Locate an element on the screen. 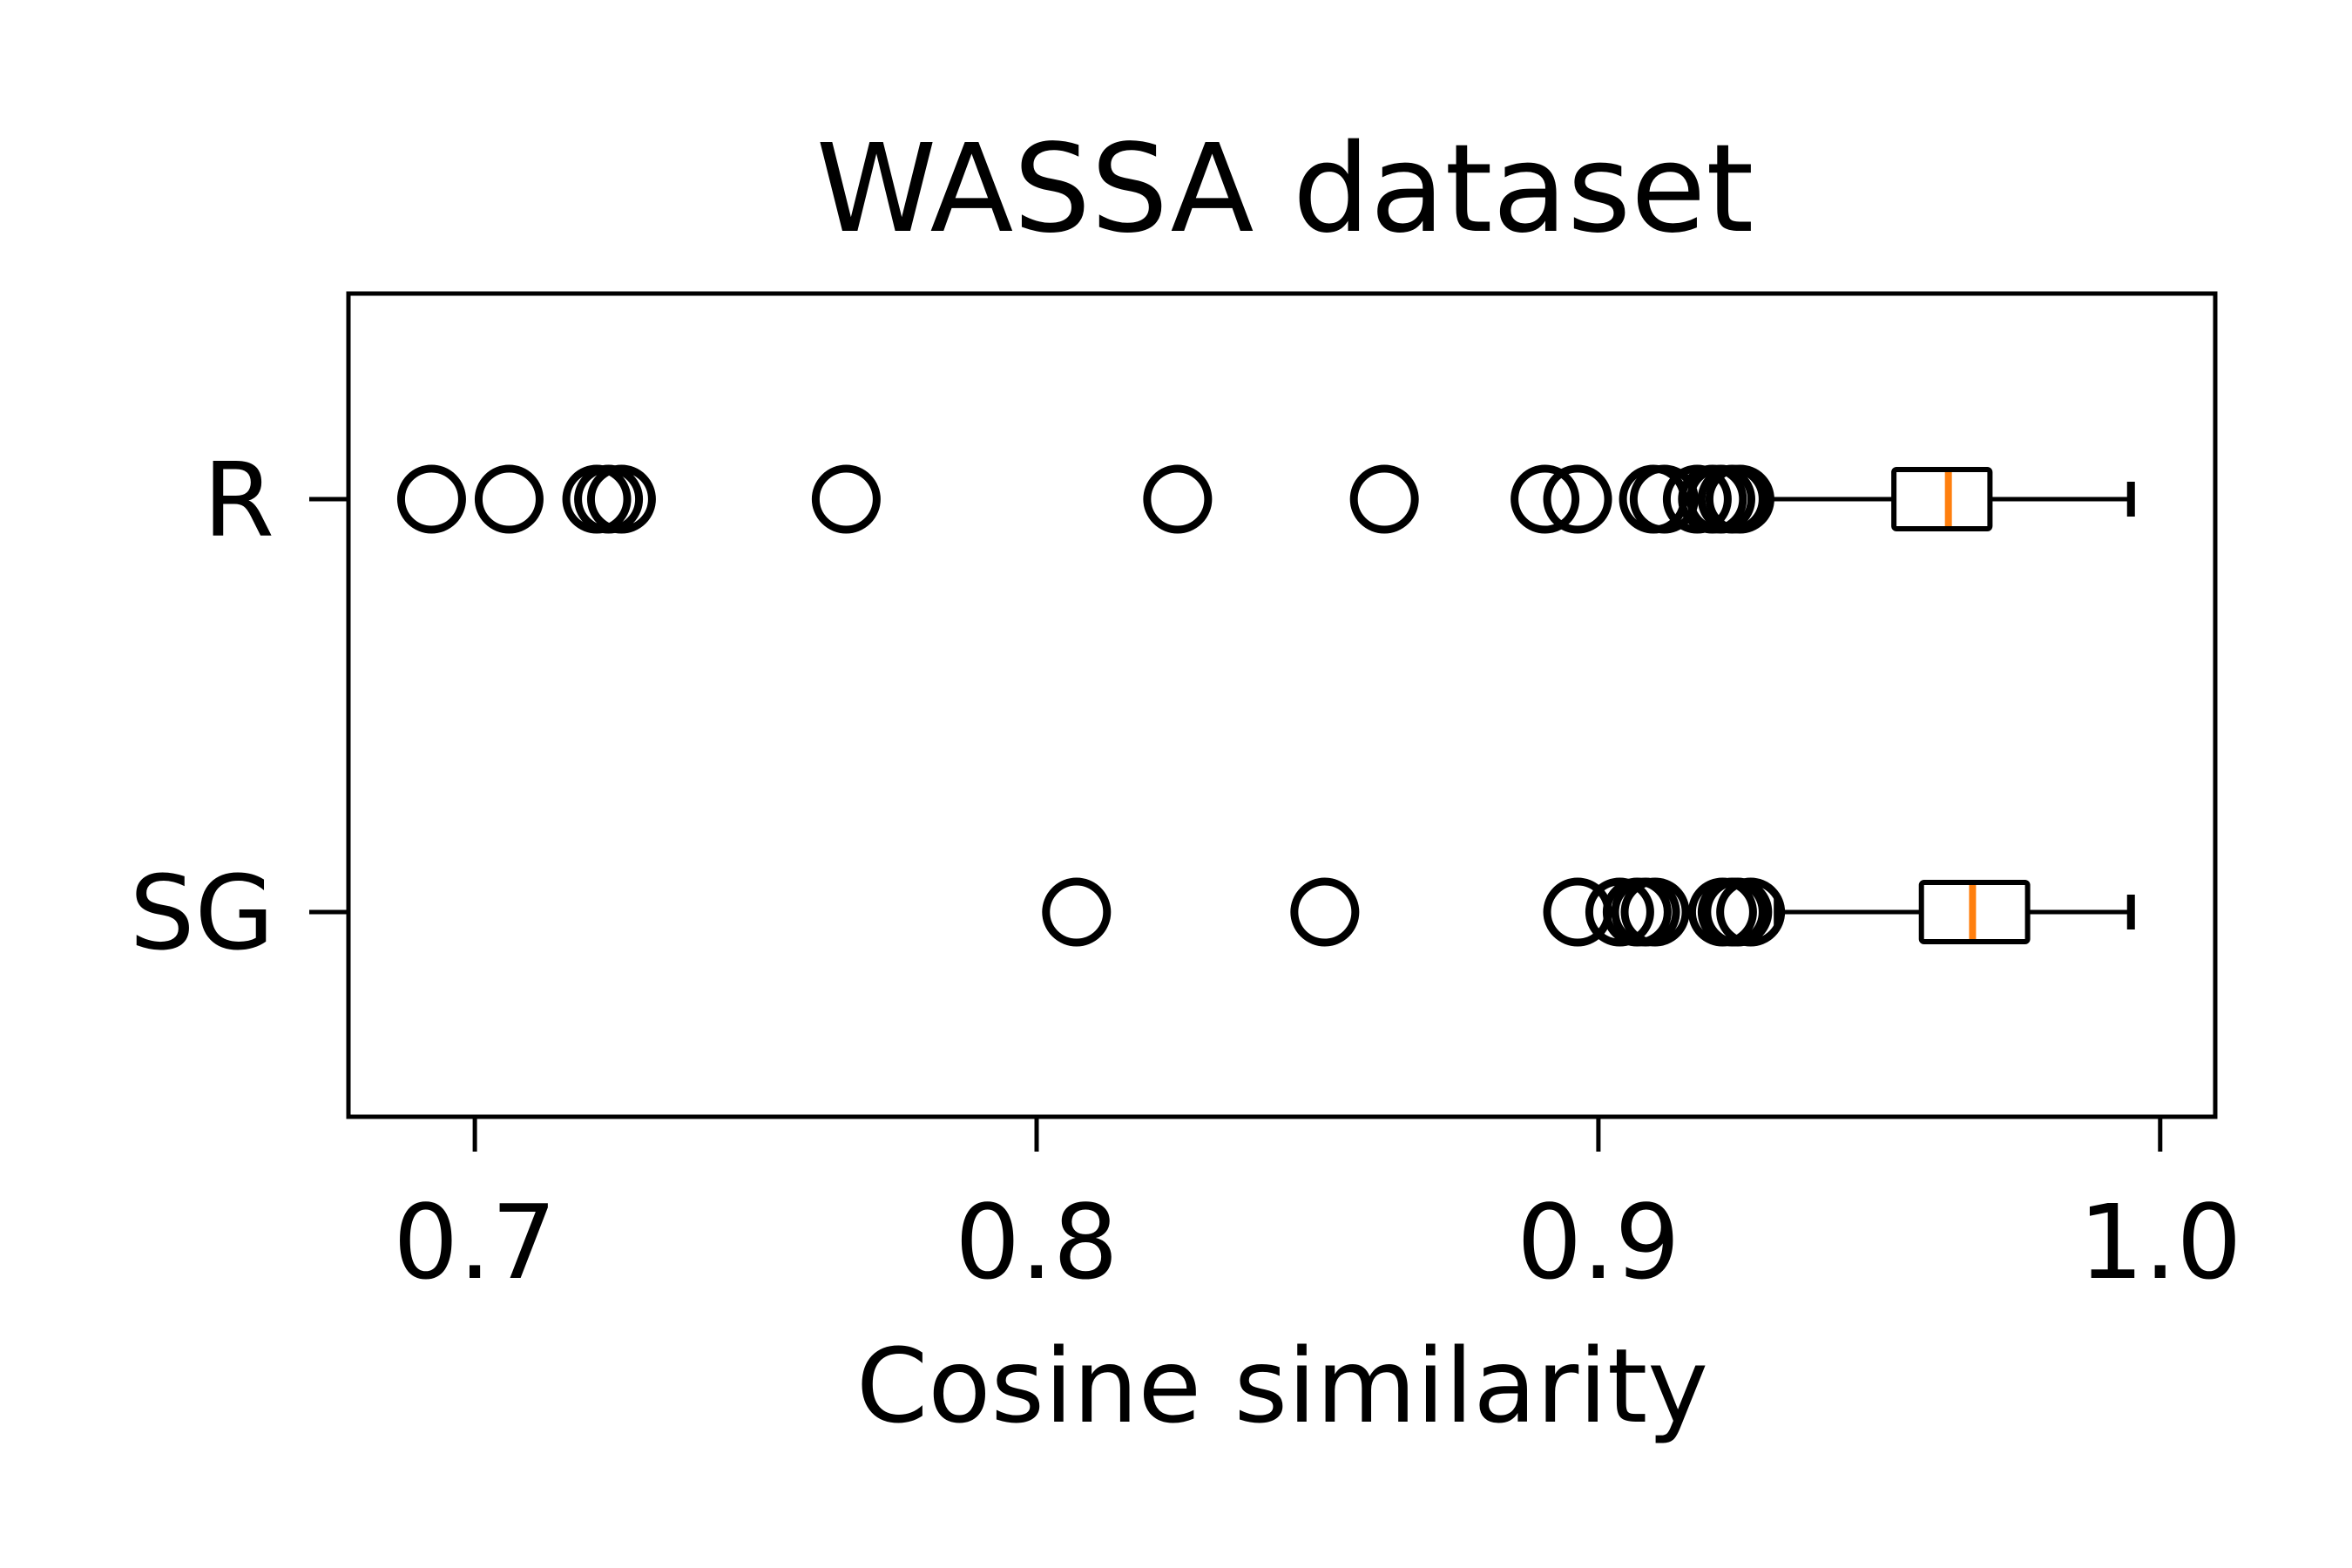 The image size is (2352, 1568). x-tick-label: 0.8 is located at coordinates (1037, 1242).